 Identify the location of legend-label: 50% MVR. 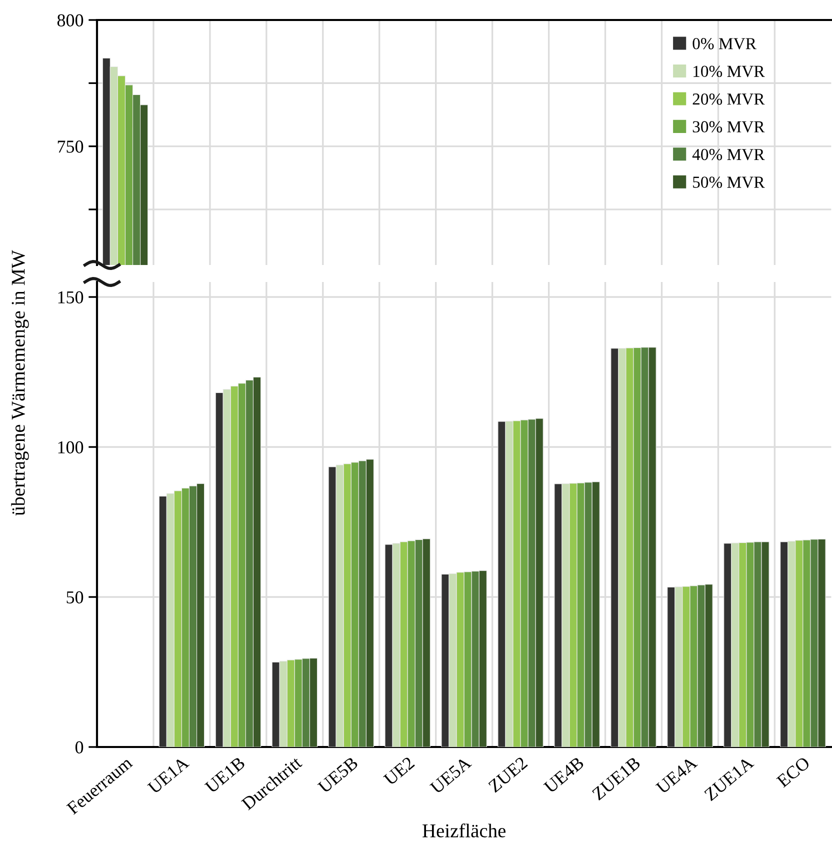
(729, 182).